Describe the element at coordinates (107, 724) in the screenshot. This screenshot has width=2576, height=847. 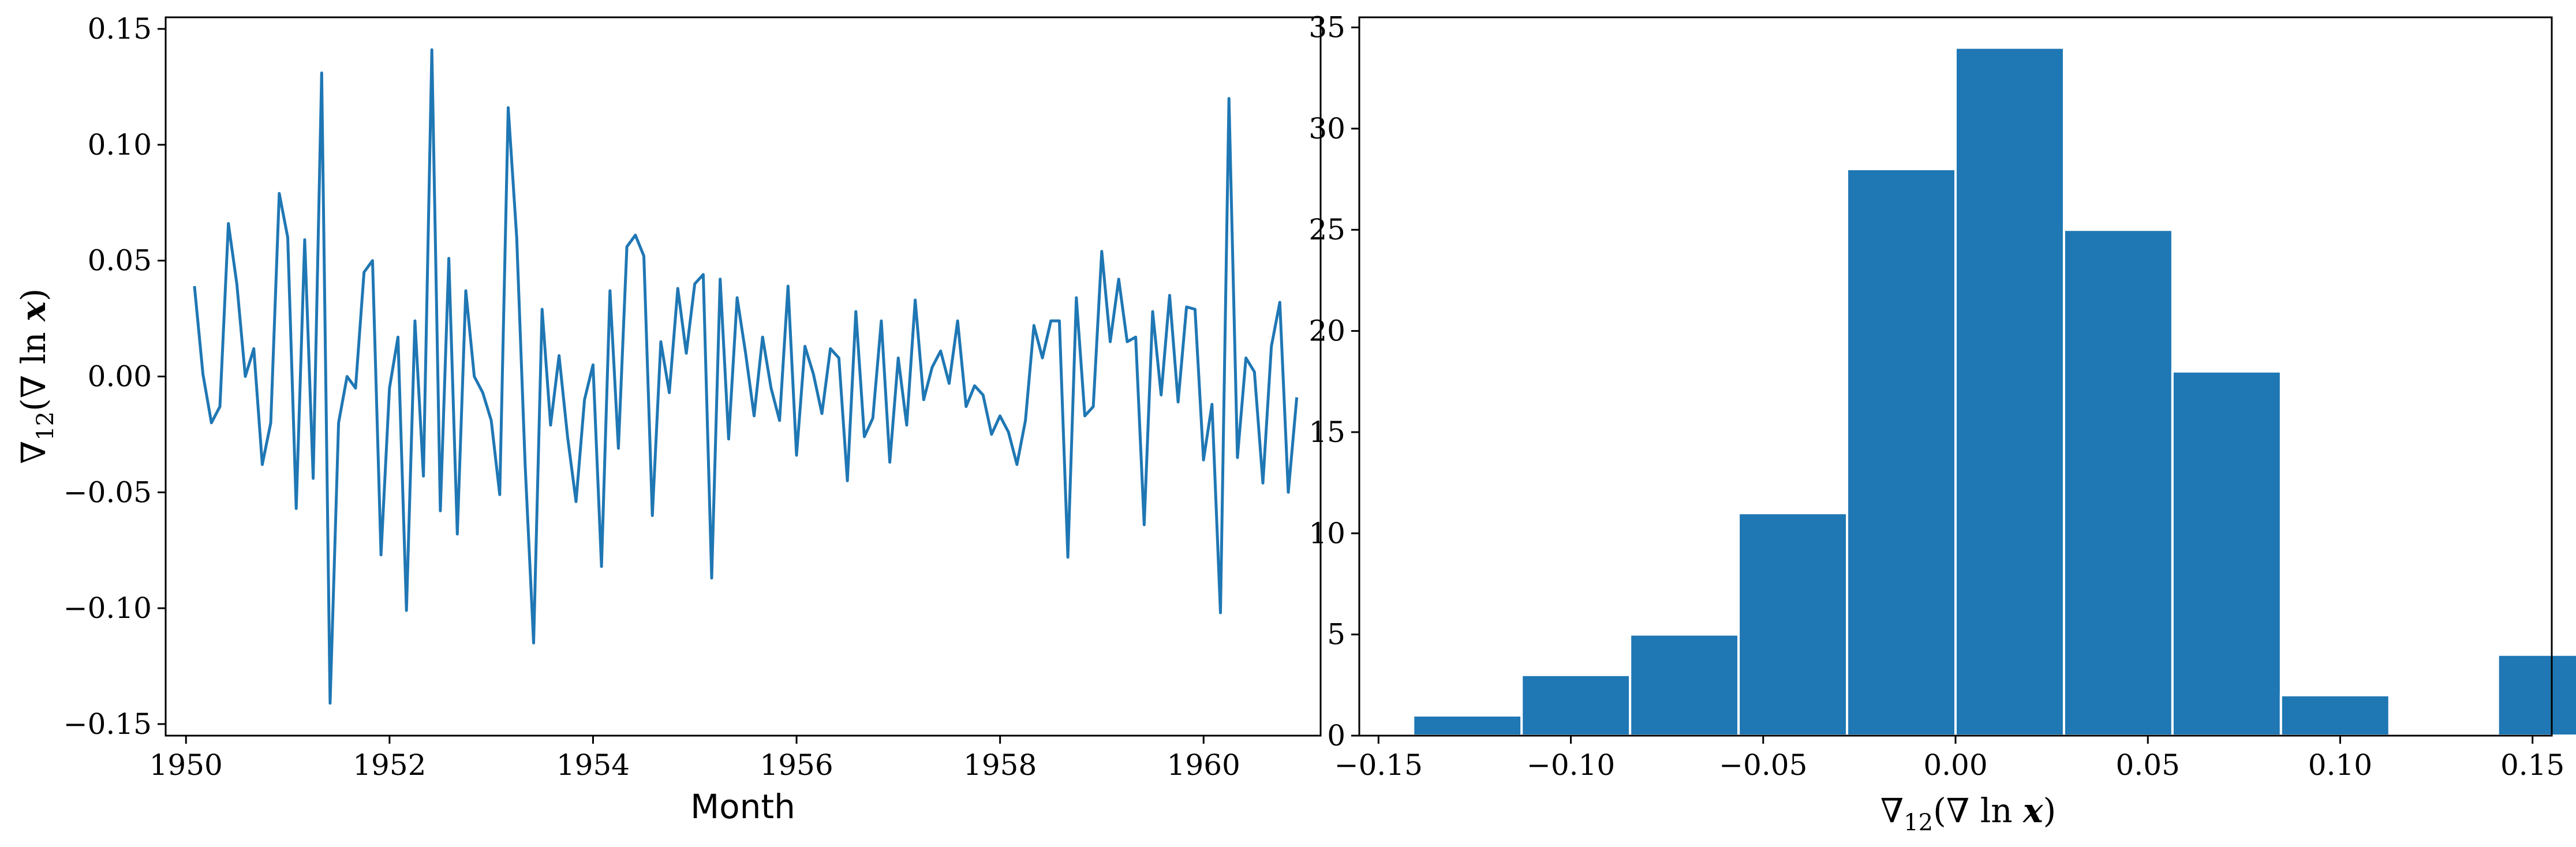
I see `y-tick-label: −0.15` at that location.